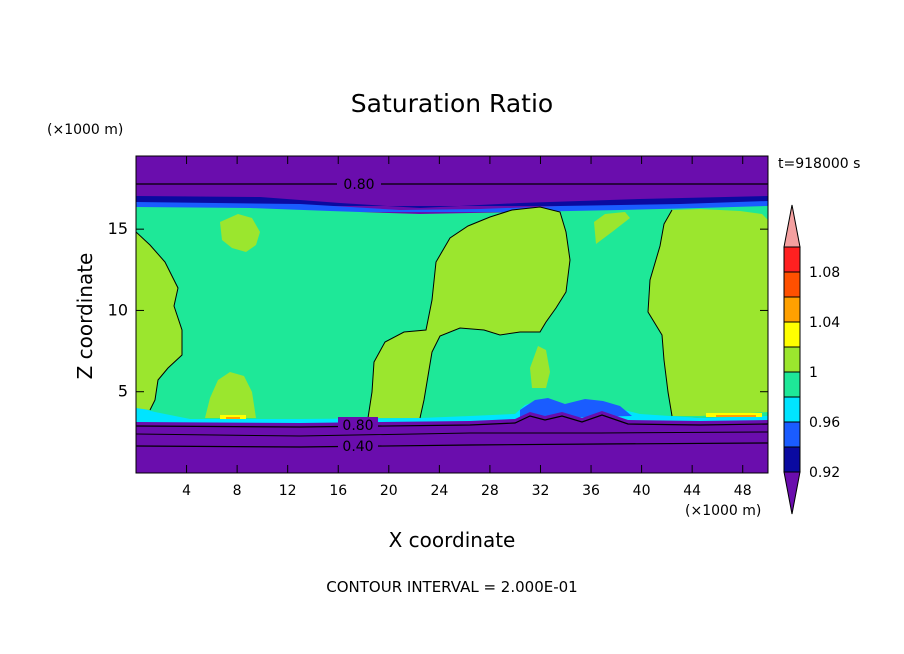 Image resolution: width=904 pixels, height=654 pixels. What do you see at coordinates (338, 491) in the screenshot?
I see `x-tick-label-16: 16` at bounding box center [338, 491].